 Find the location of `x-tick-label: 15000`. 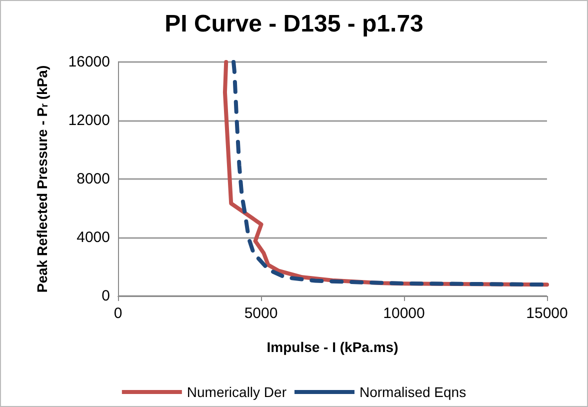

x-tick-label: 15000 is located at coordinates (547, 313).